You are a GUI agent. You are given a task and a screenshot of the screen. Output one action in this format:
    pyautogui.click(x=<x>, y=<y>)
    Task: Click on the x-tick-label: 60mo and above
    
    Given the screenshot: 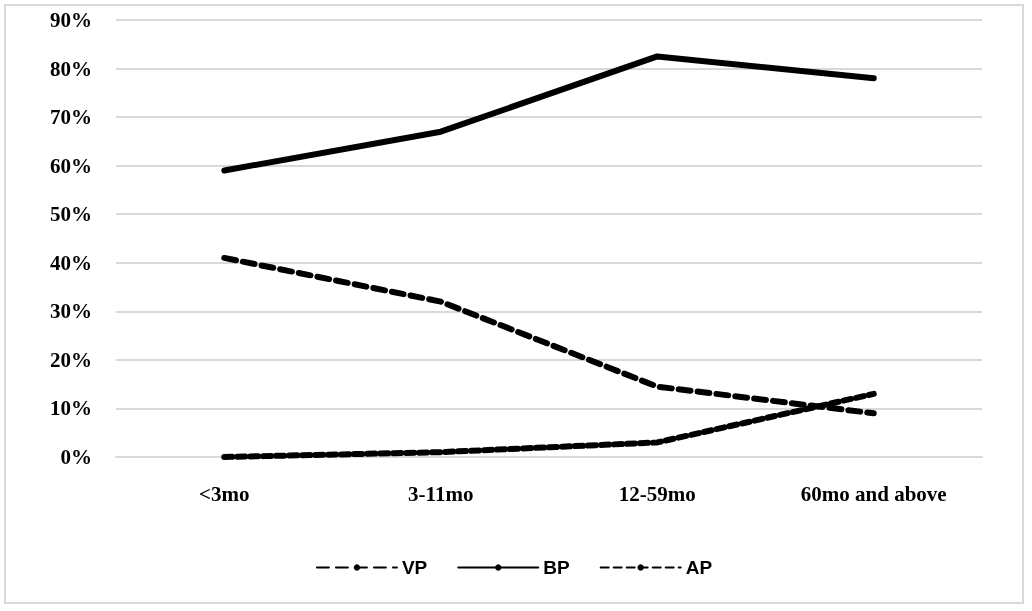 What is the action you would take?
    pyautogui.click(x=873, y=493)
    